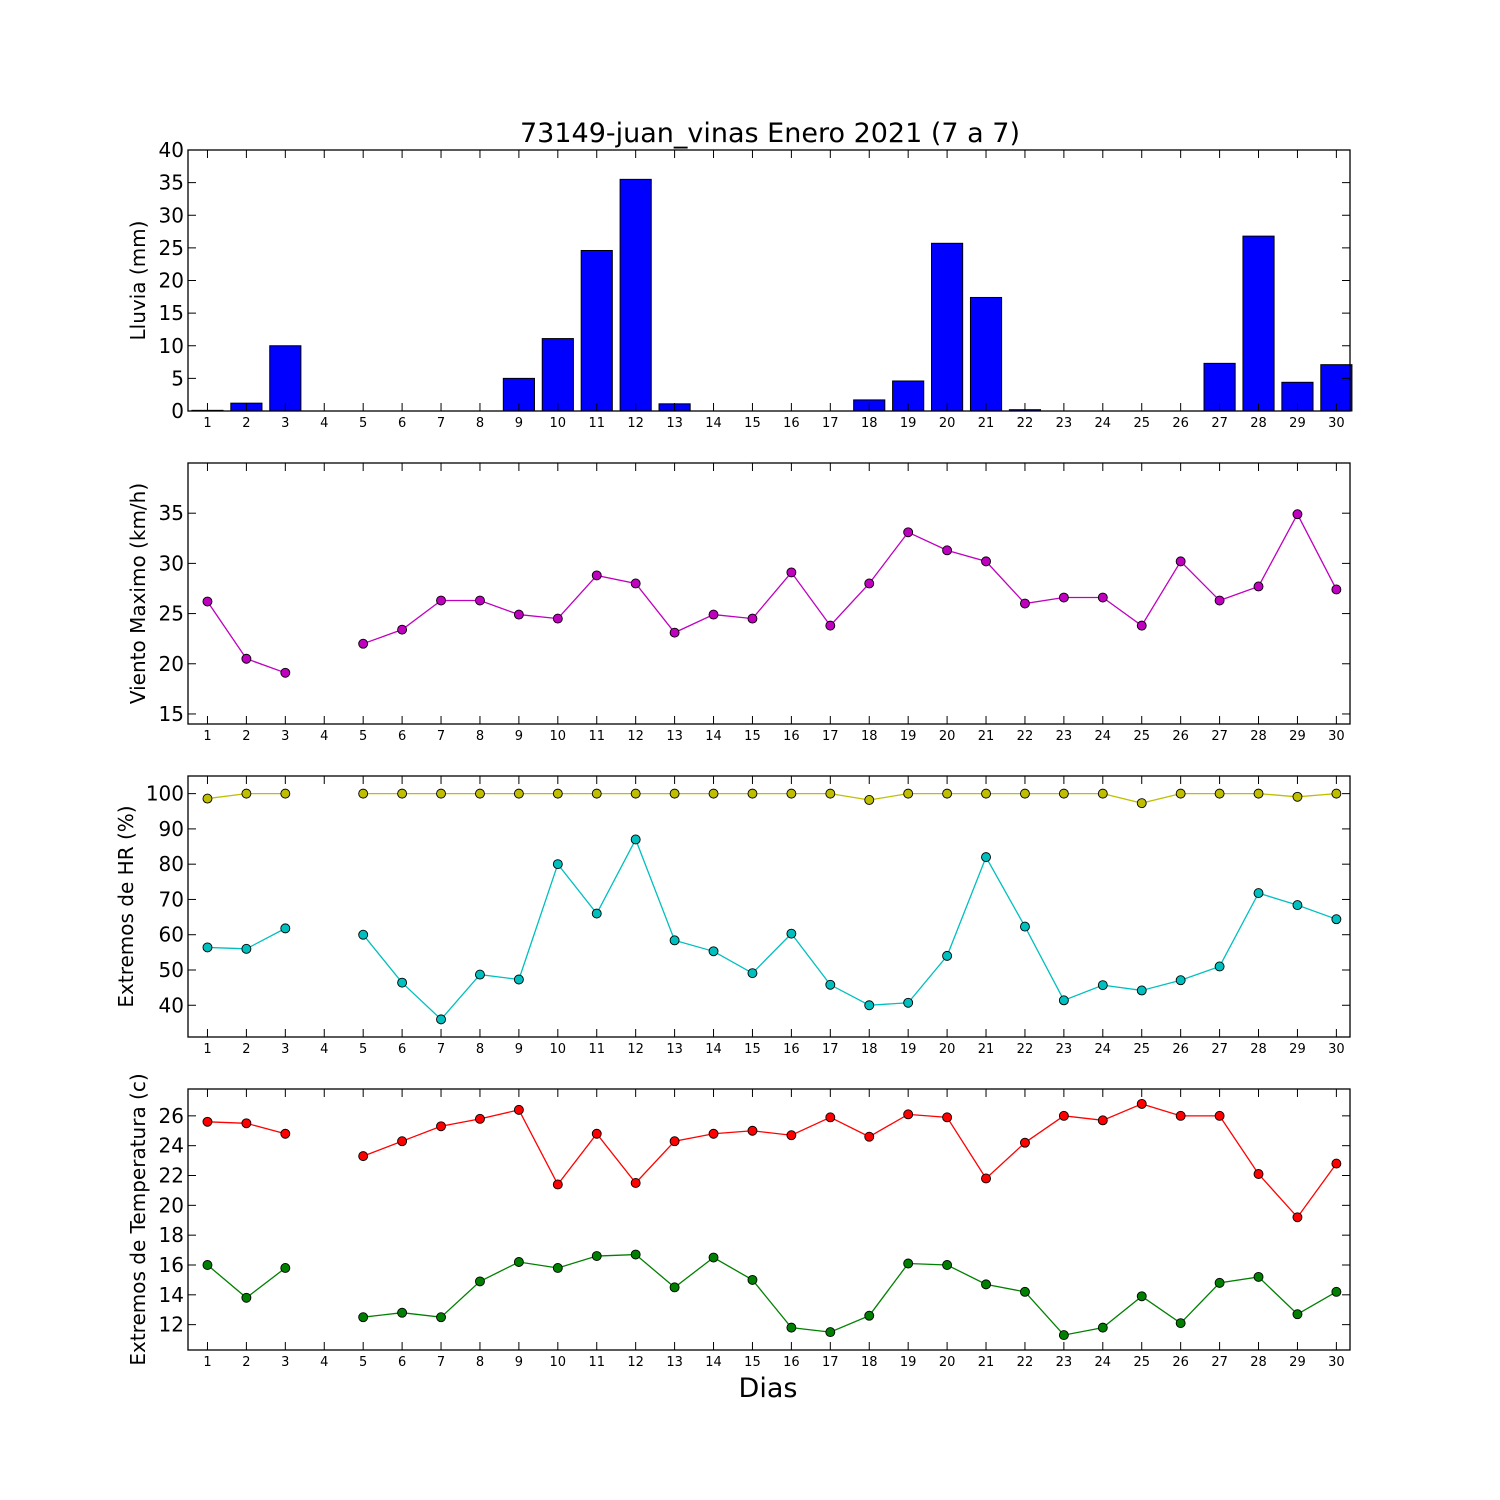  Describe the element at coordinates (770, 133) in the screenshot. I see `chart-title: 73149-juan_vinas Enero 2021 (7 a 7)` at that location.